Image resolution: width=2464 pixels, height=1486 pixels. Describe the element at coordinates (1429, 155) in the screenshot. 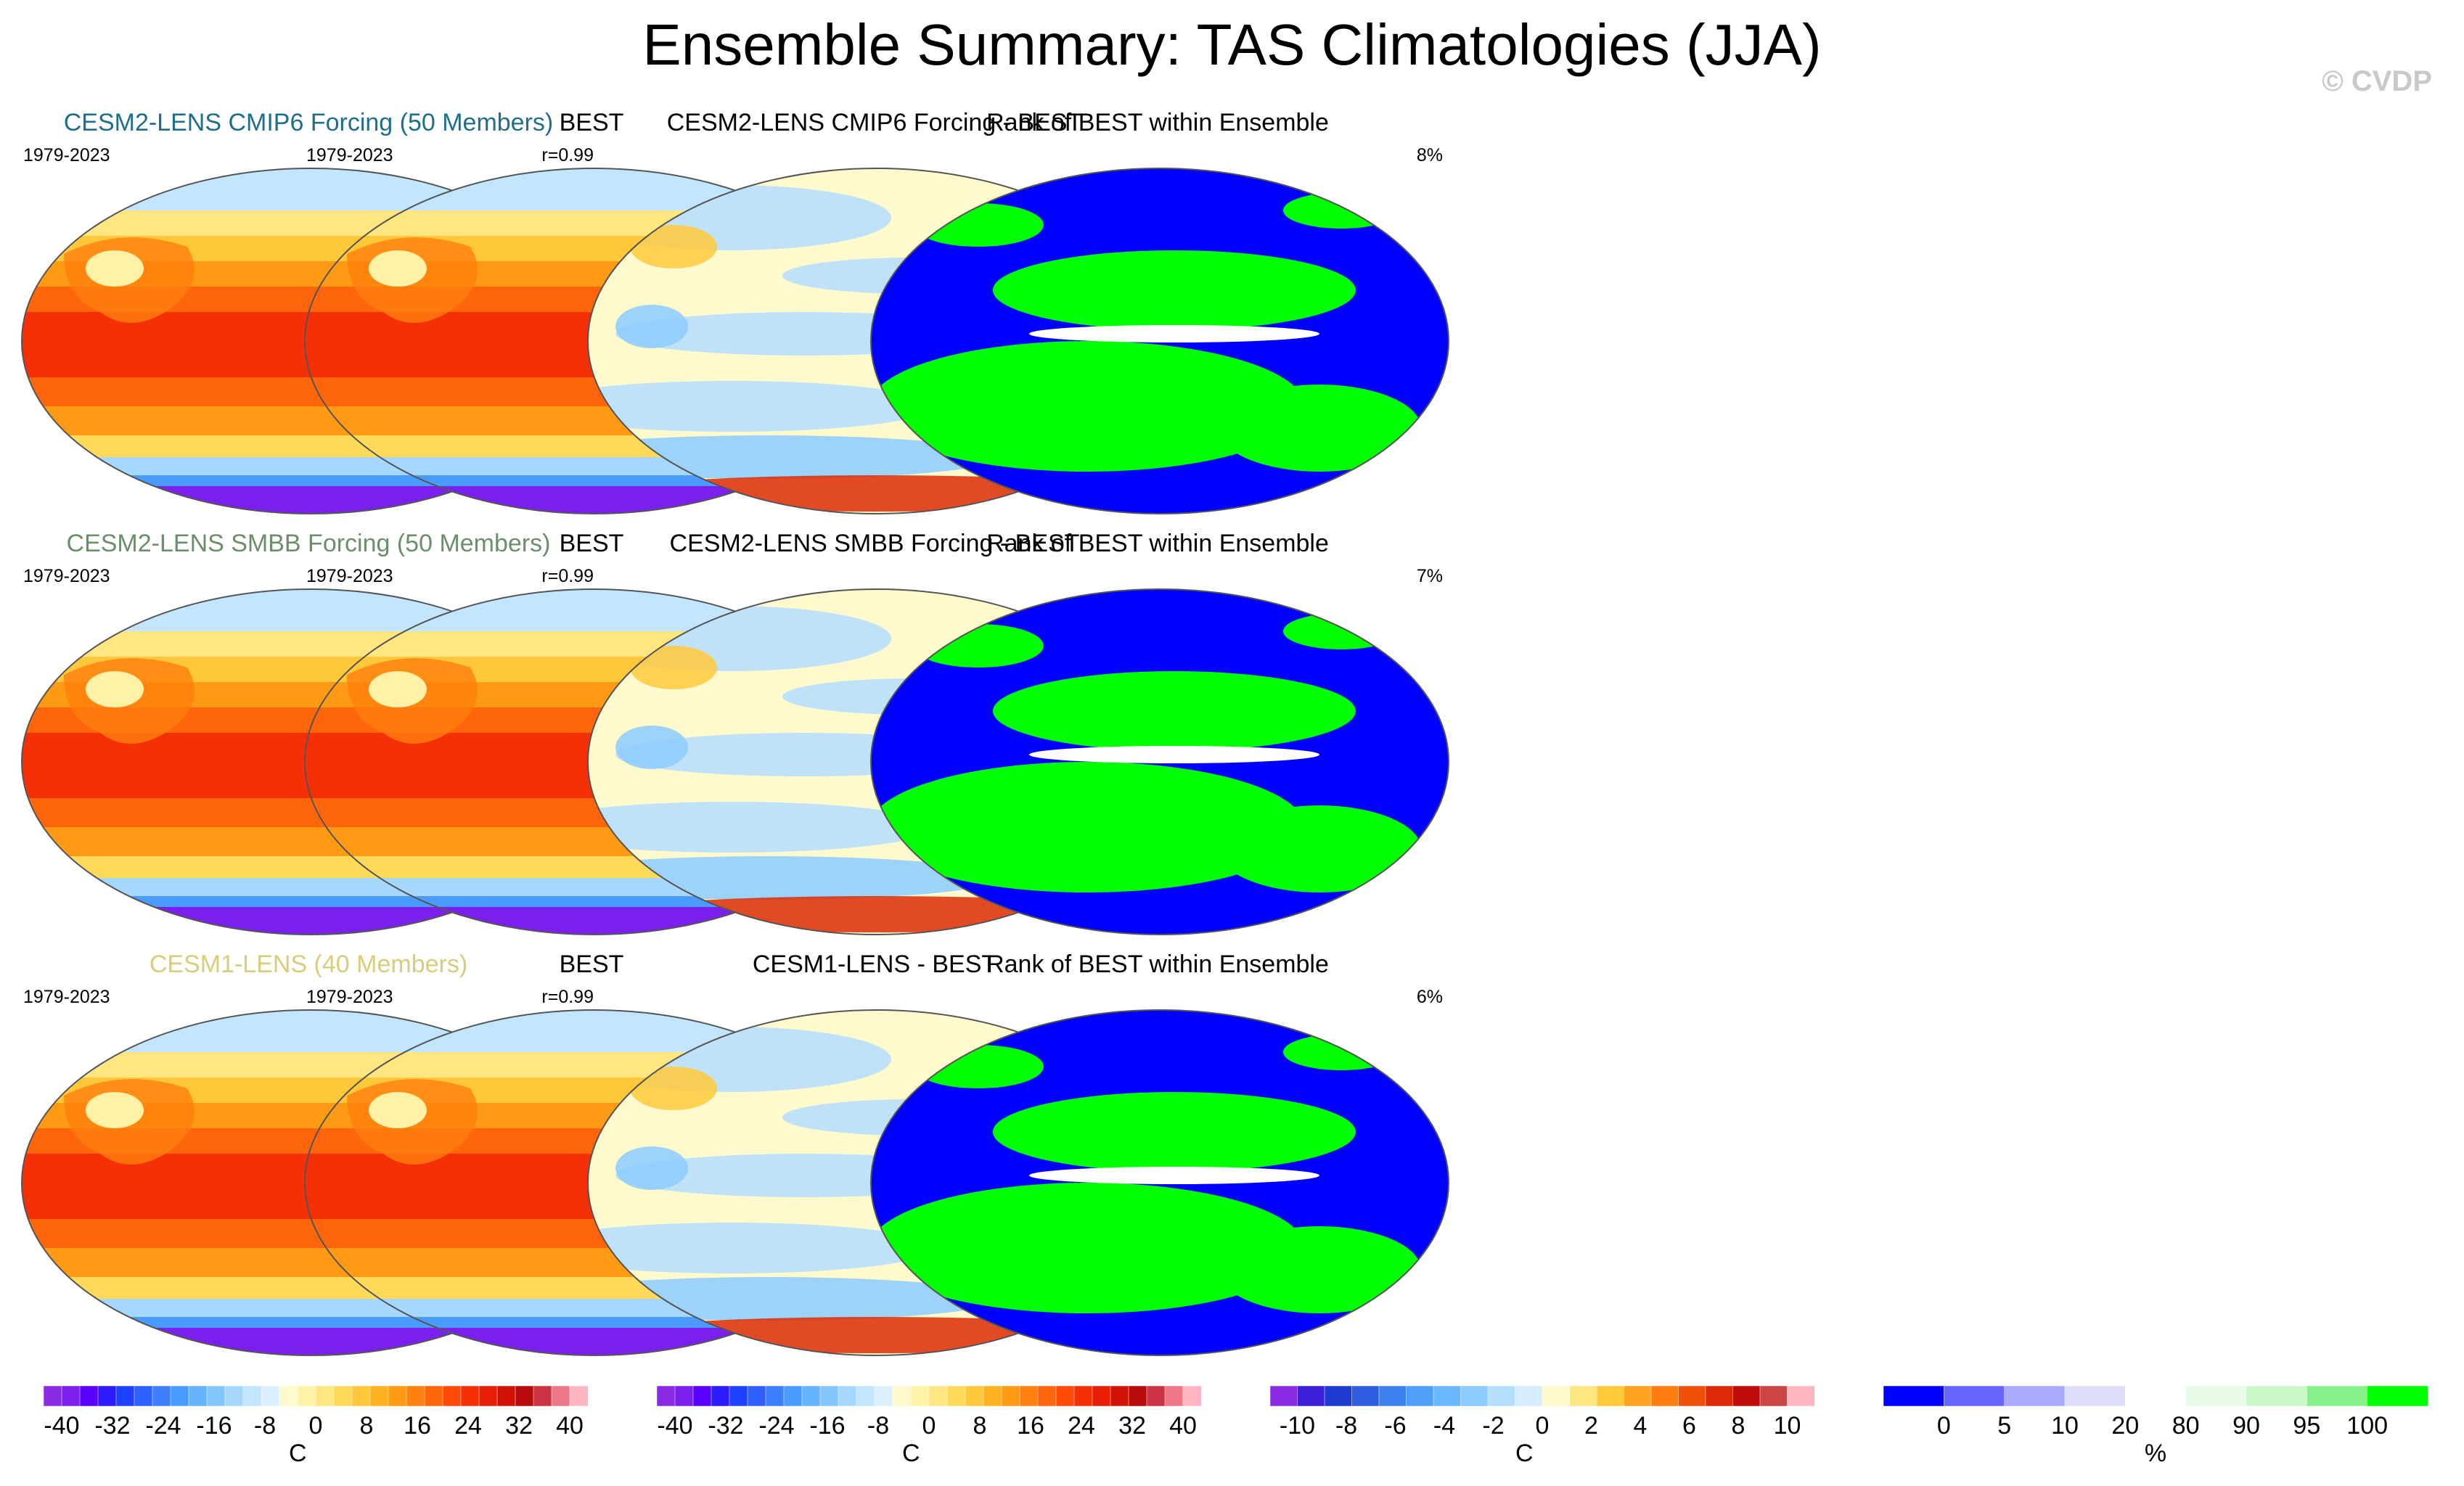

I see `panel-stat: 8%` at that location.